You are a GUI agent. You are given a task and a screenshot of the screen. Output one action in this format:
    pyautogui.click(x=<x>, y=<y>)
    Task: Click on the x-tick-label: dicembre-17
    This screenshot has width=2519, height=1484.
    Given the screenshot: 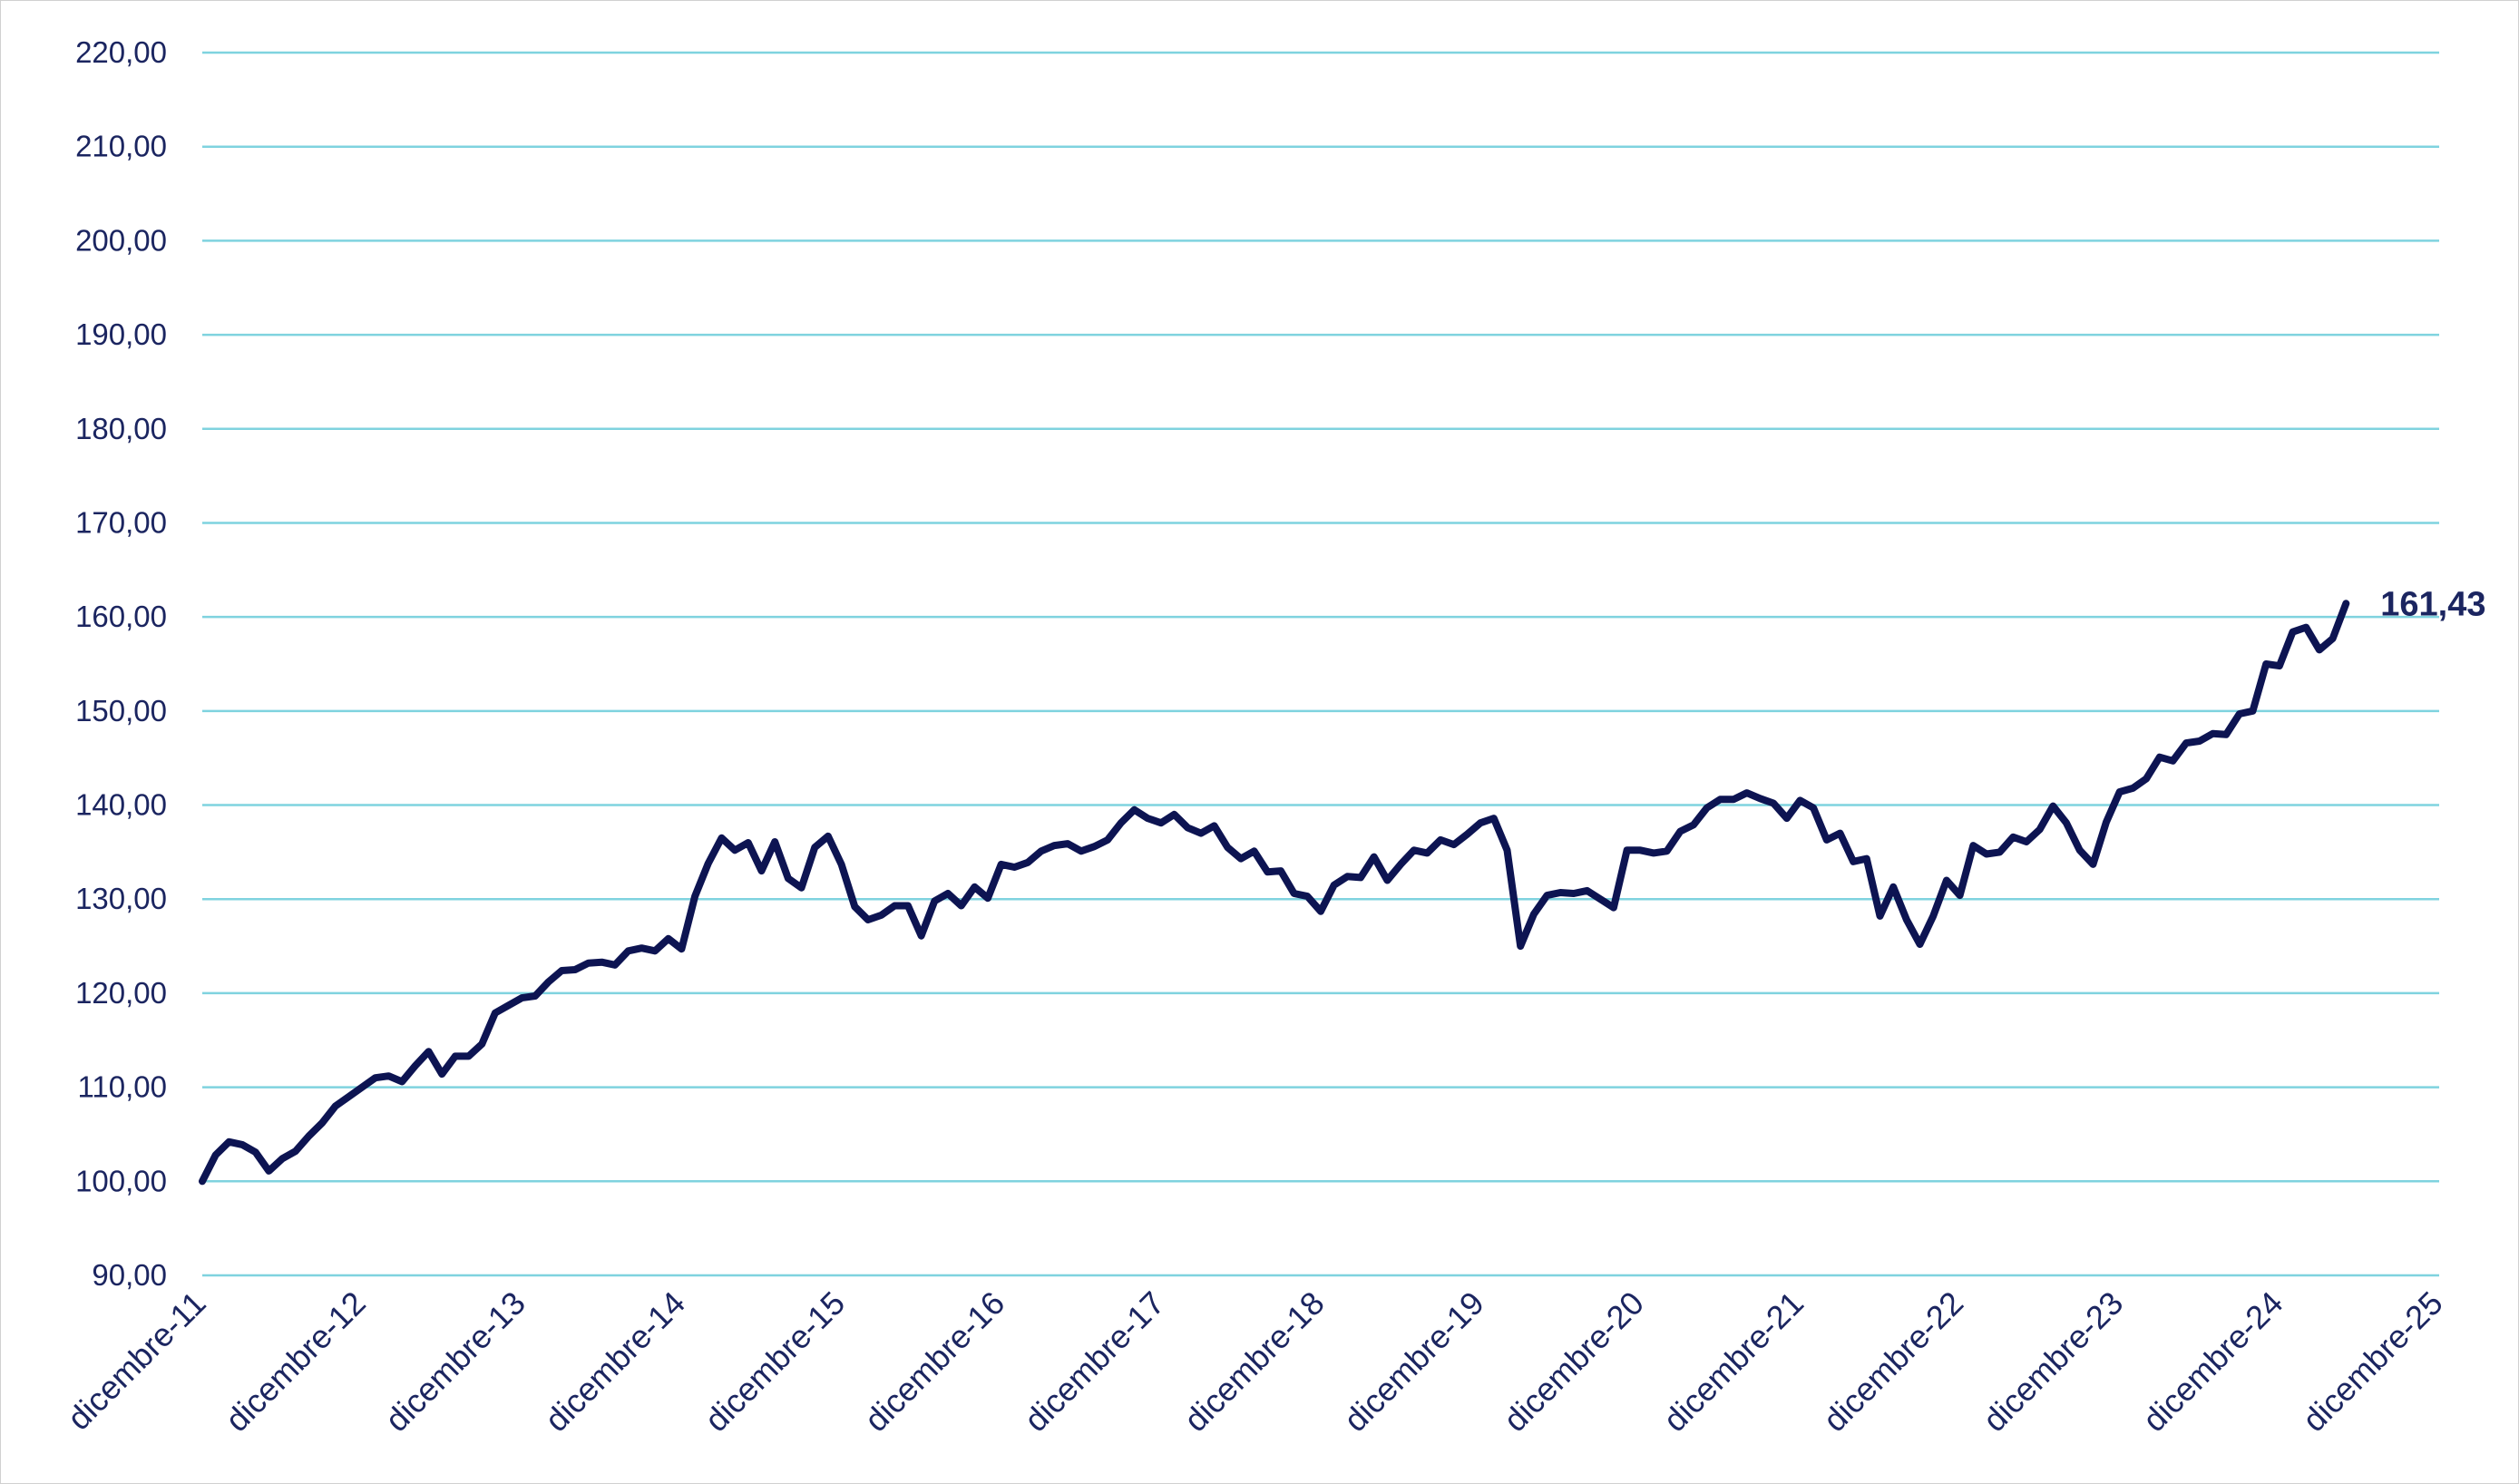 What is the action you would take?
    pyautogui.click(x=1094, y=1361)
    